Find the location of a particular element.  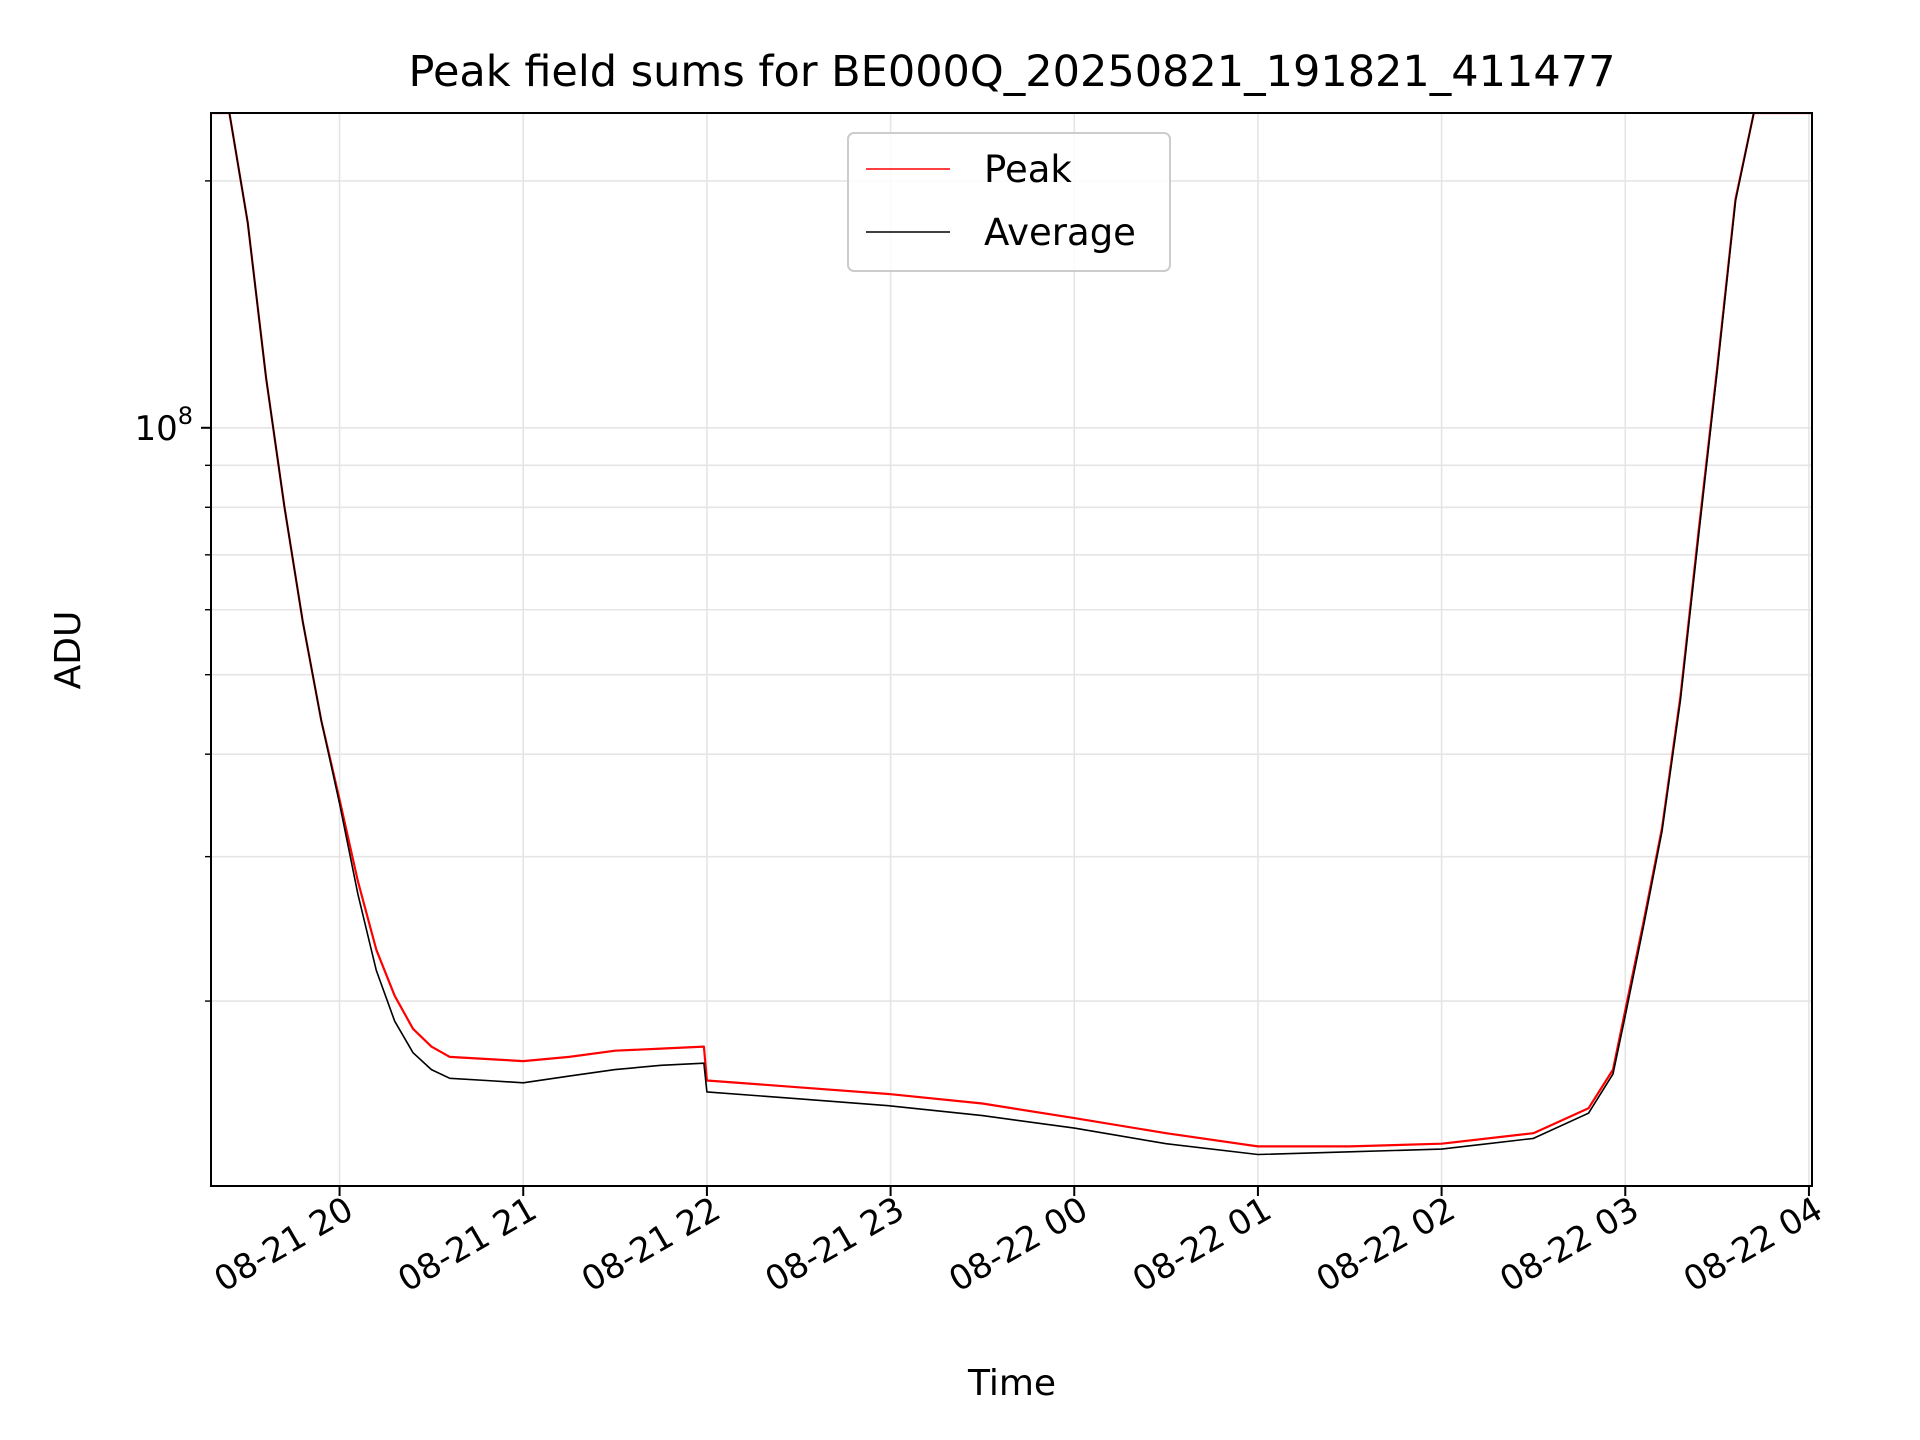

legend-label-average: Average is located at coordinates (1060, 232).